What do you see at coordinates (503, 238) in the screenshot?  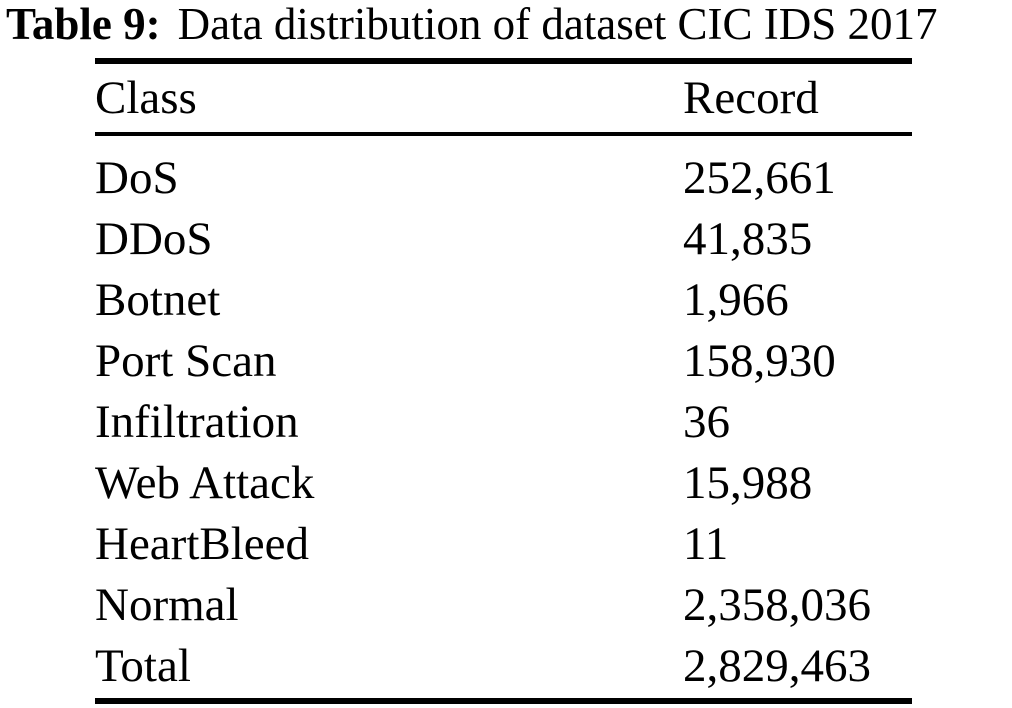 I see `table-row: DDoS 41,835` at bounding box center [503, 238].